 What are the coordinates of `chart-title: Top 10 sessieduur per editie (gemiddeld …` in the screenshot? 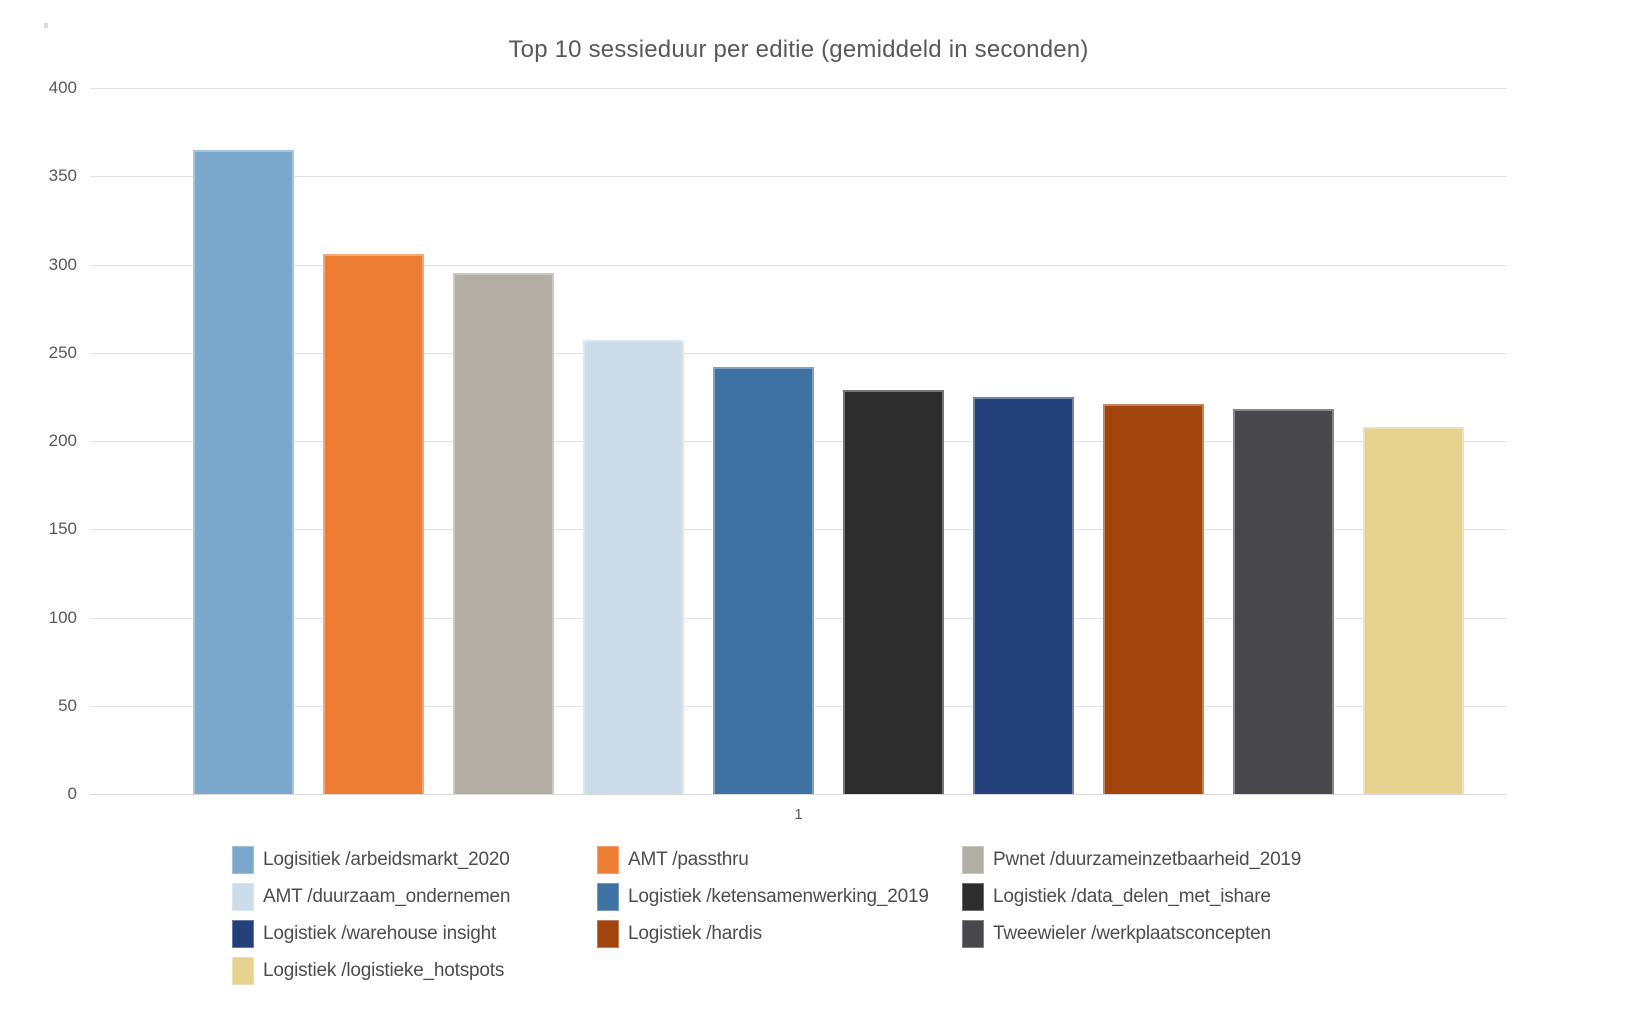 It's located at (798, 49).